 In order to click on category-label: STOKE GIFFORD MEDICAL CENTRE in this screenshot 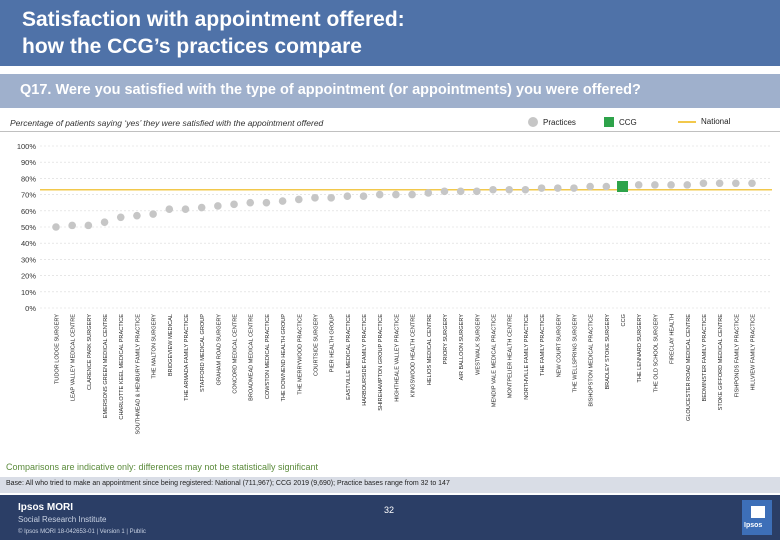, I will do `click(721, 362)`.